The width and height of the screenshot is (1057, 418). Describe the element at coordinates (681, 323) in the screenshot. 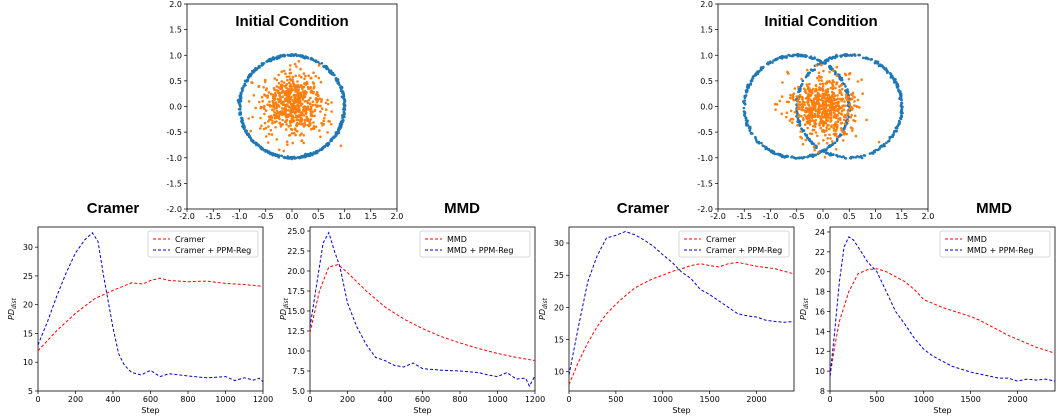

I see `series-line-baseline` at that location.